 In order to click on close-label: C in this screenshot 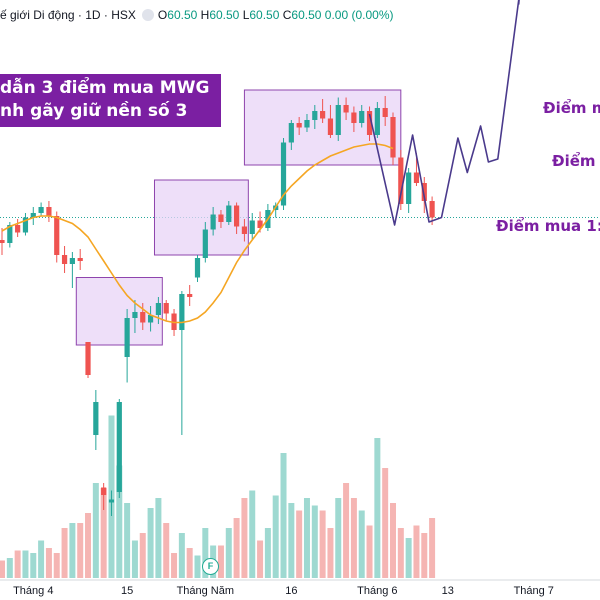, I will do `click(287, 15)`.